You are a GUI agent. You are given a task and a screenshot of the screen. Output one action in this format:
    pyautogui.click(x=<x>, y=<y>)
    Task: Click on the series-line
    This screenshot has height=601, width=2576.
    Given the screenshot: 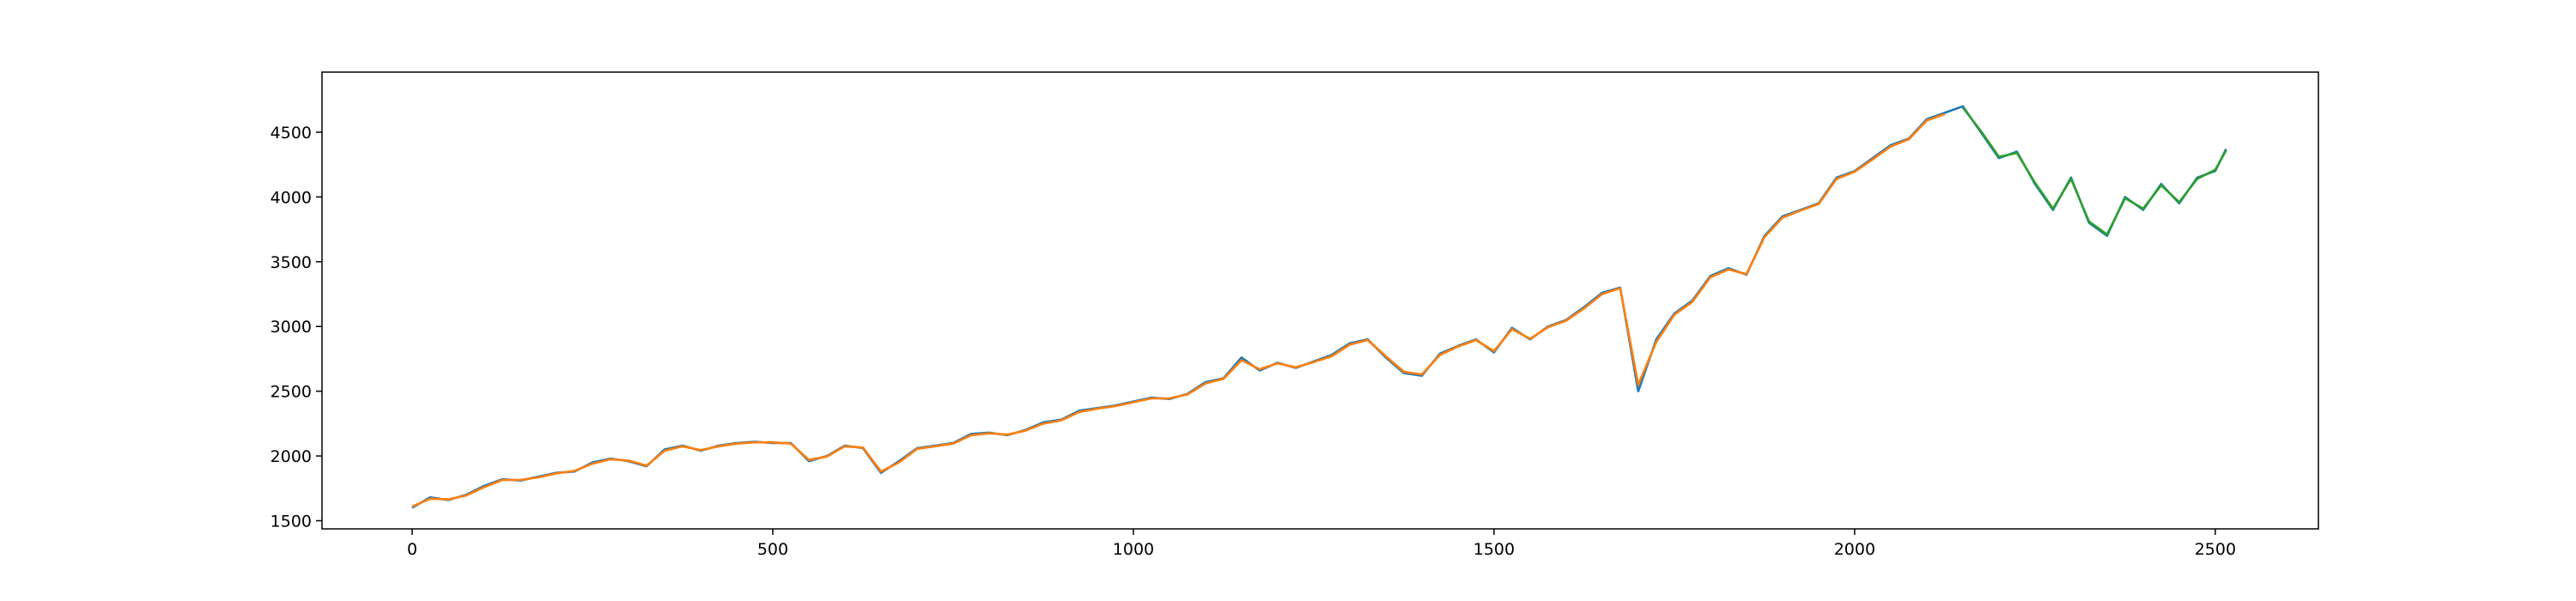 What is the action you would take?
    pyautogui.click(x=2094, y=171)
    